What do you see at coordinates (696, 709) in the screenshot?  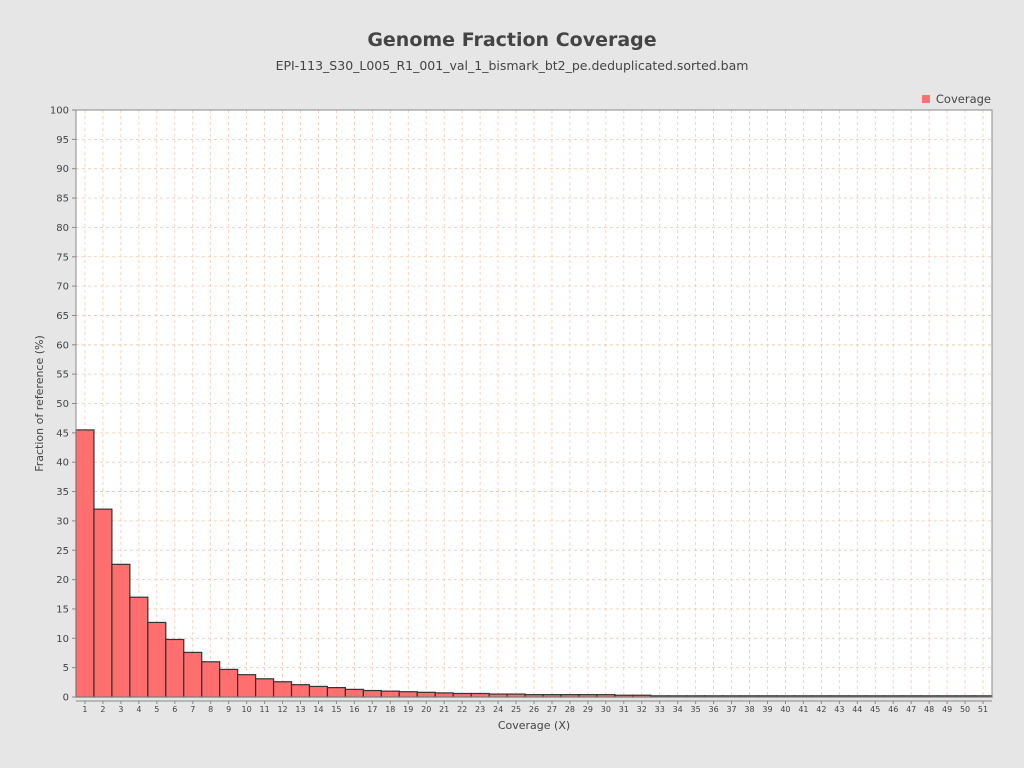 I see `x-tick-label: 35` at bounding box center [696, 709].